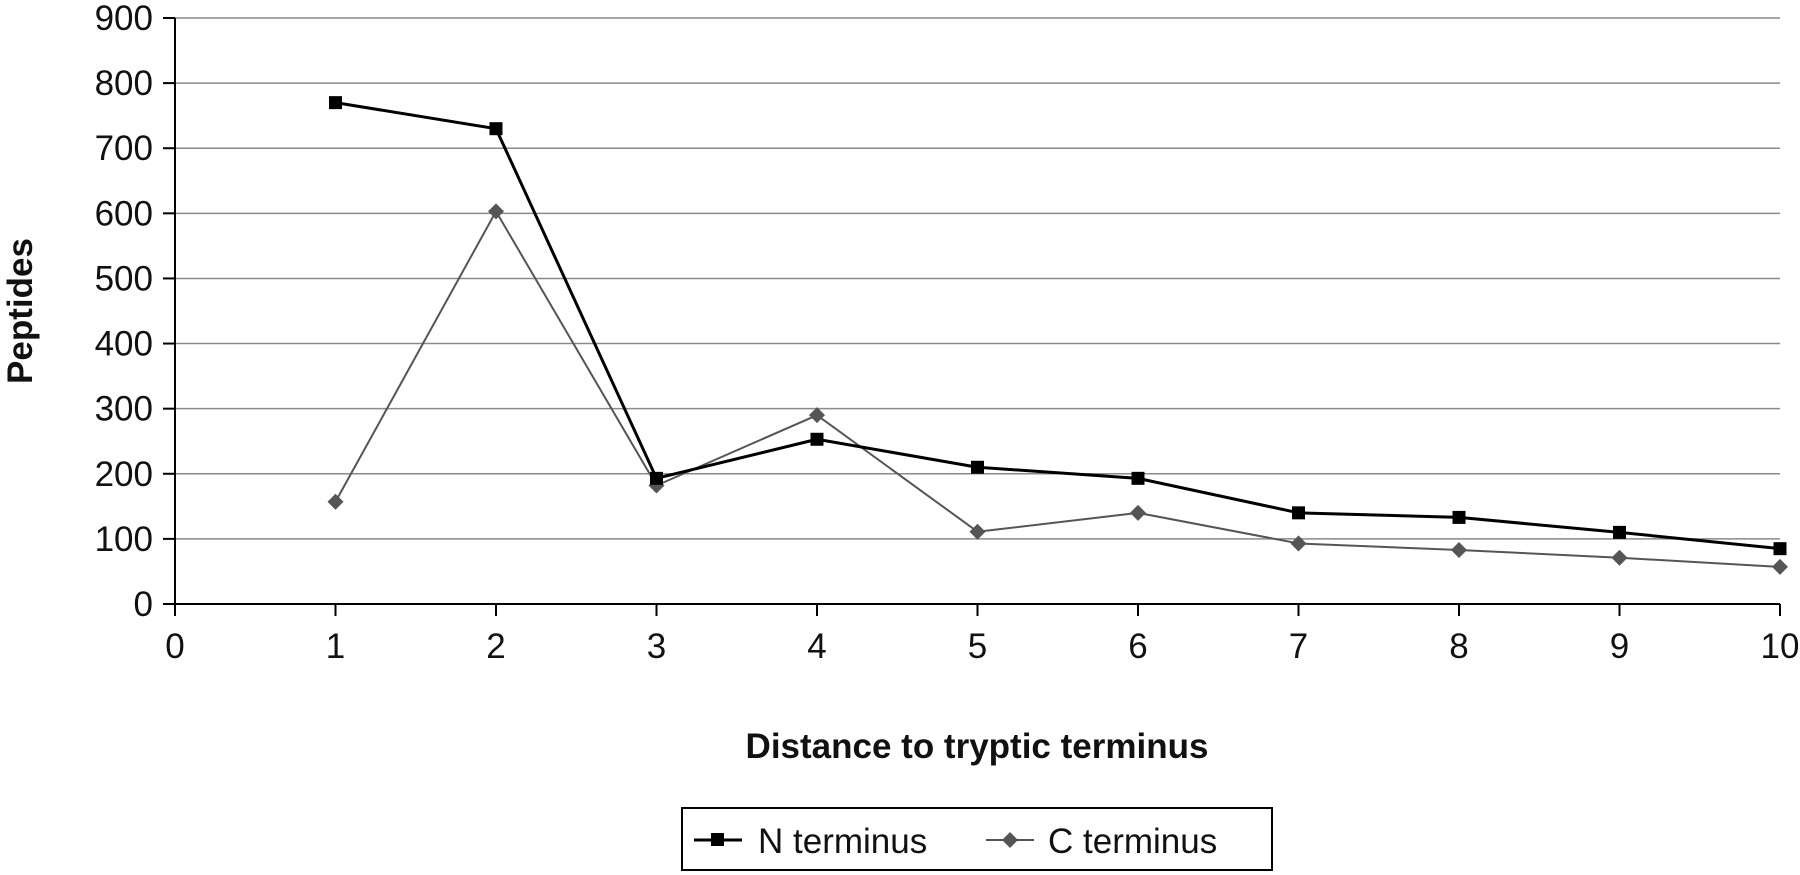  I want to click on y-tick-label: 800, so click(124, 83).